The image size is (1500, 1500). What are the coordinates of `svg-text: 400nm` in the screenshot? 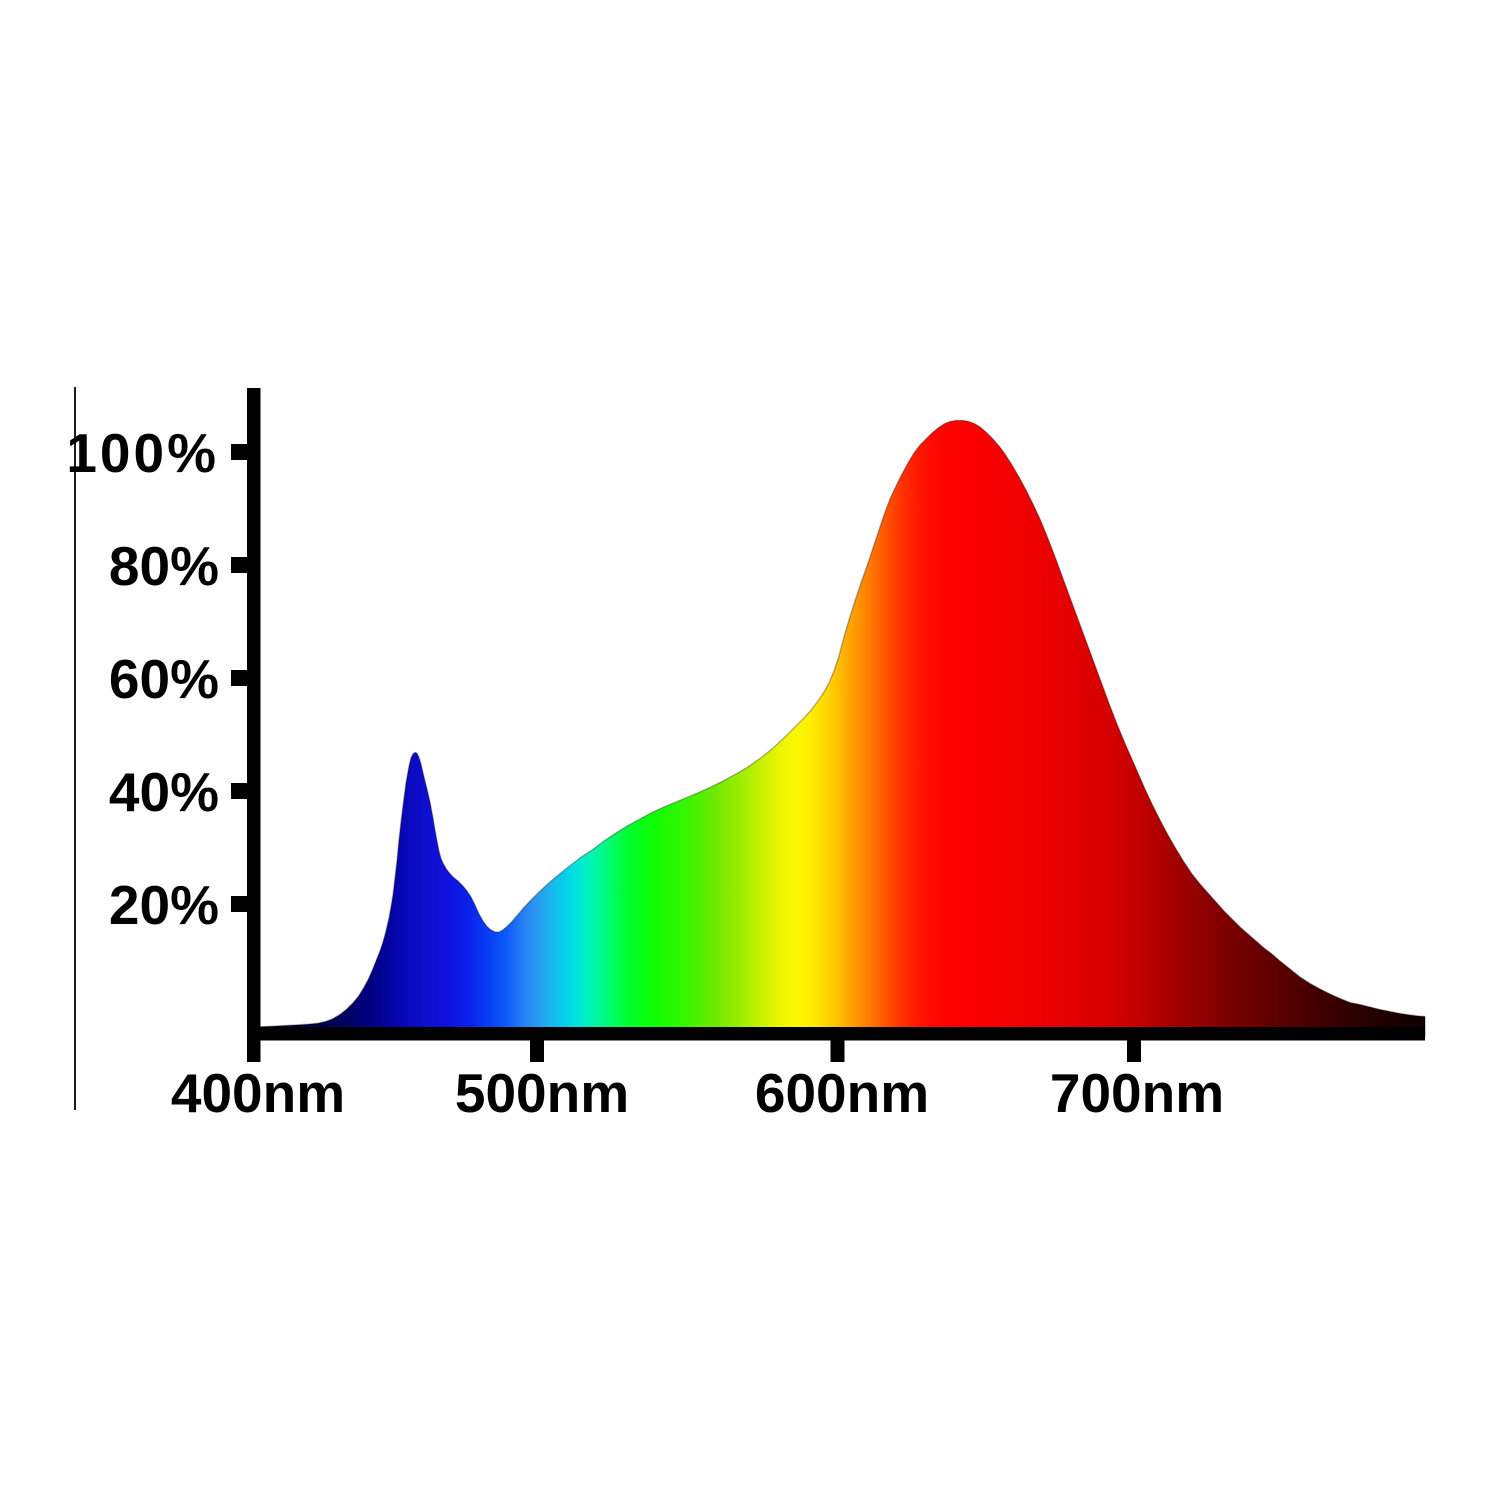 It's located at (258, 1093).